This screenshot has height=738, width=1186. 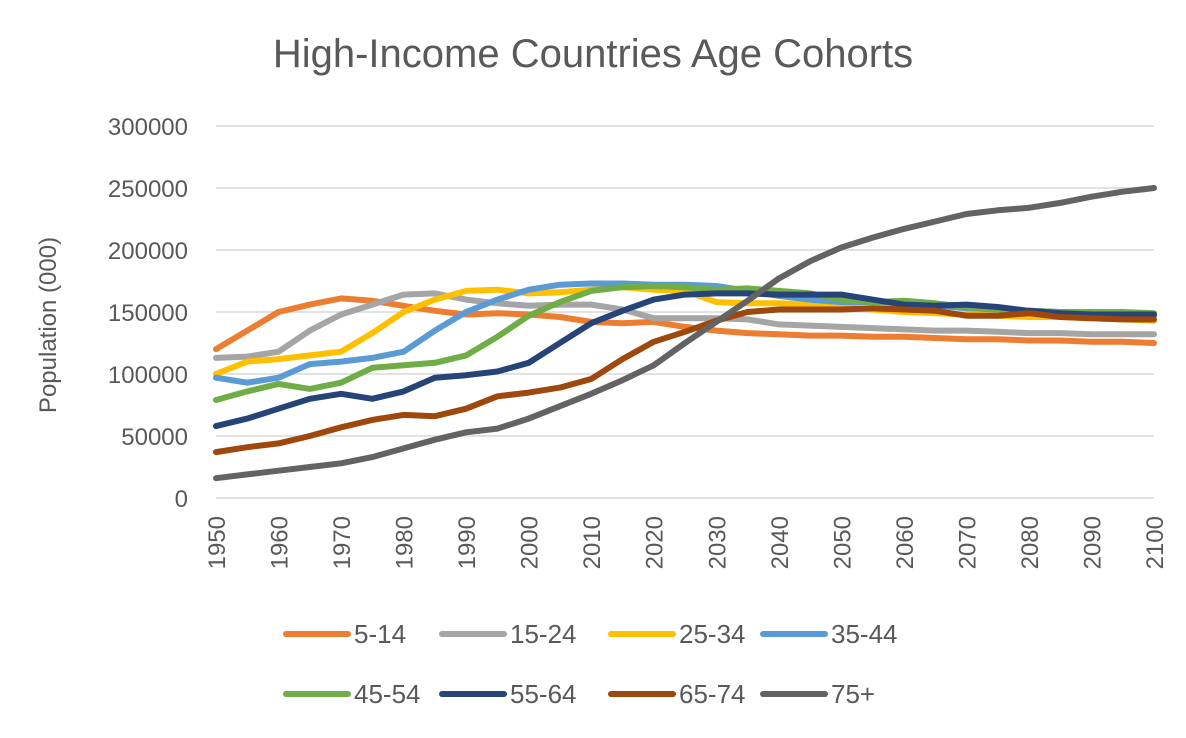 What do you see at coordinates (467, 542) in the screenshot?
I see `x-tick-label: 1990` at bounding box center [467, 542].